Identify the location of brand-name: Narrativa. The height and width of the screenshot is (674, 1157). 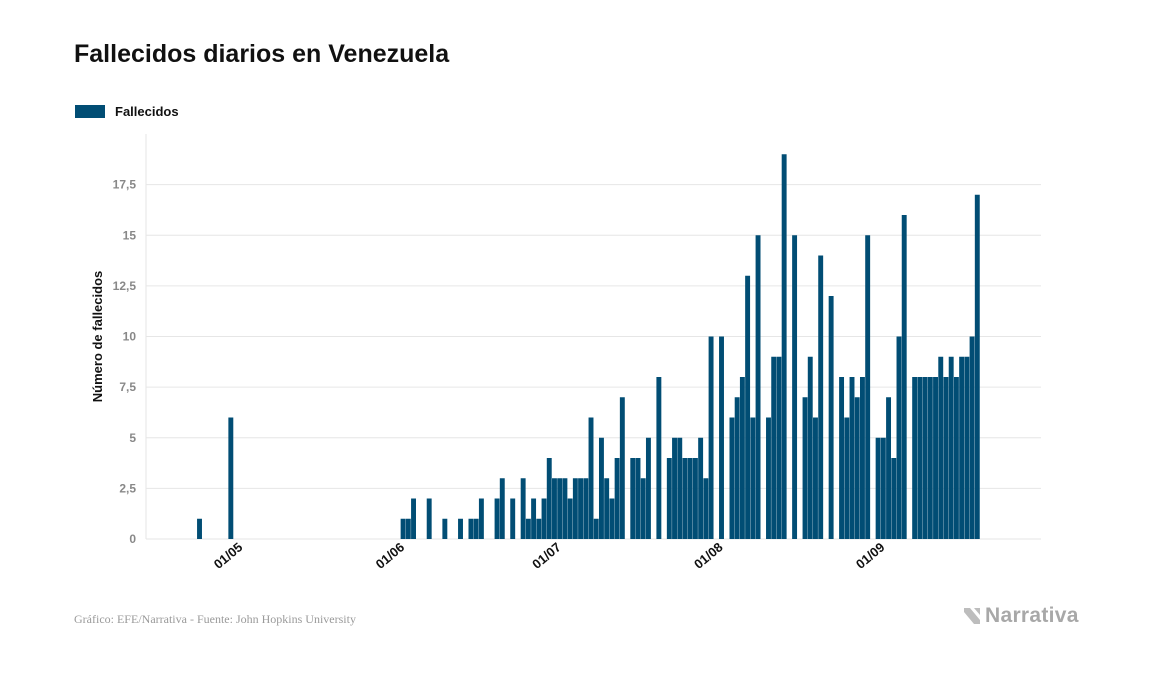
(1032, 615).